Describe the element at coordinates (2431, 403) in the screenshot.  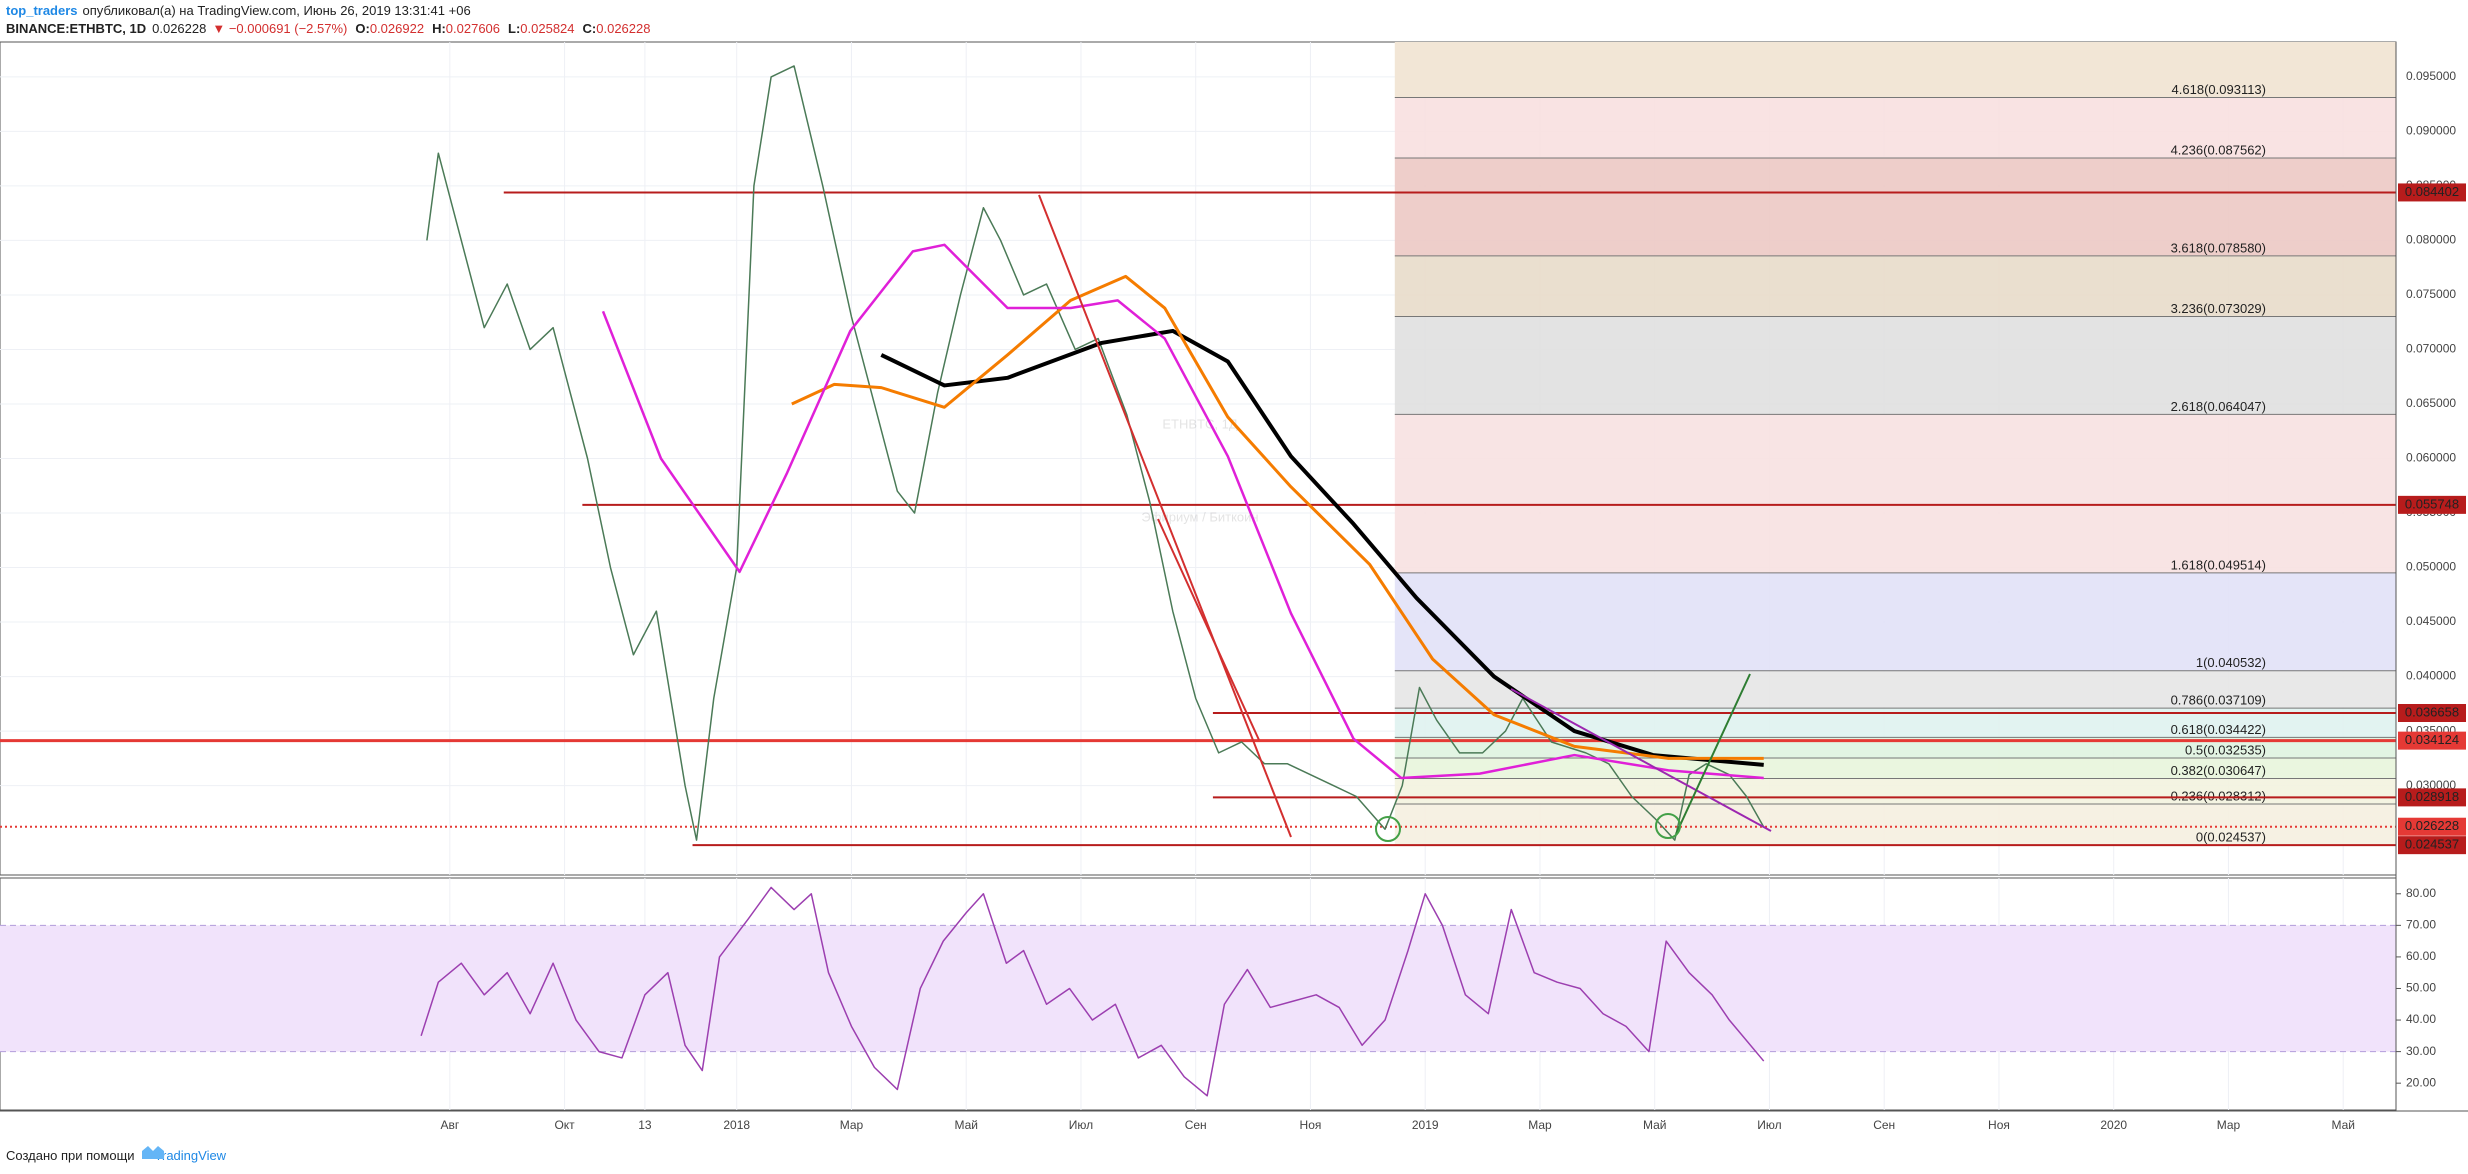
I see `y-tick-label: 0.065000` at that location.